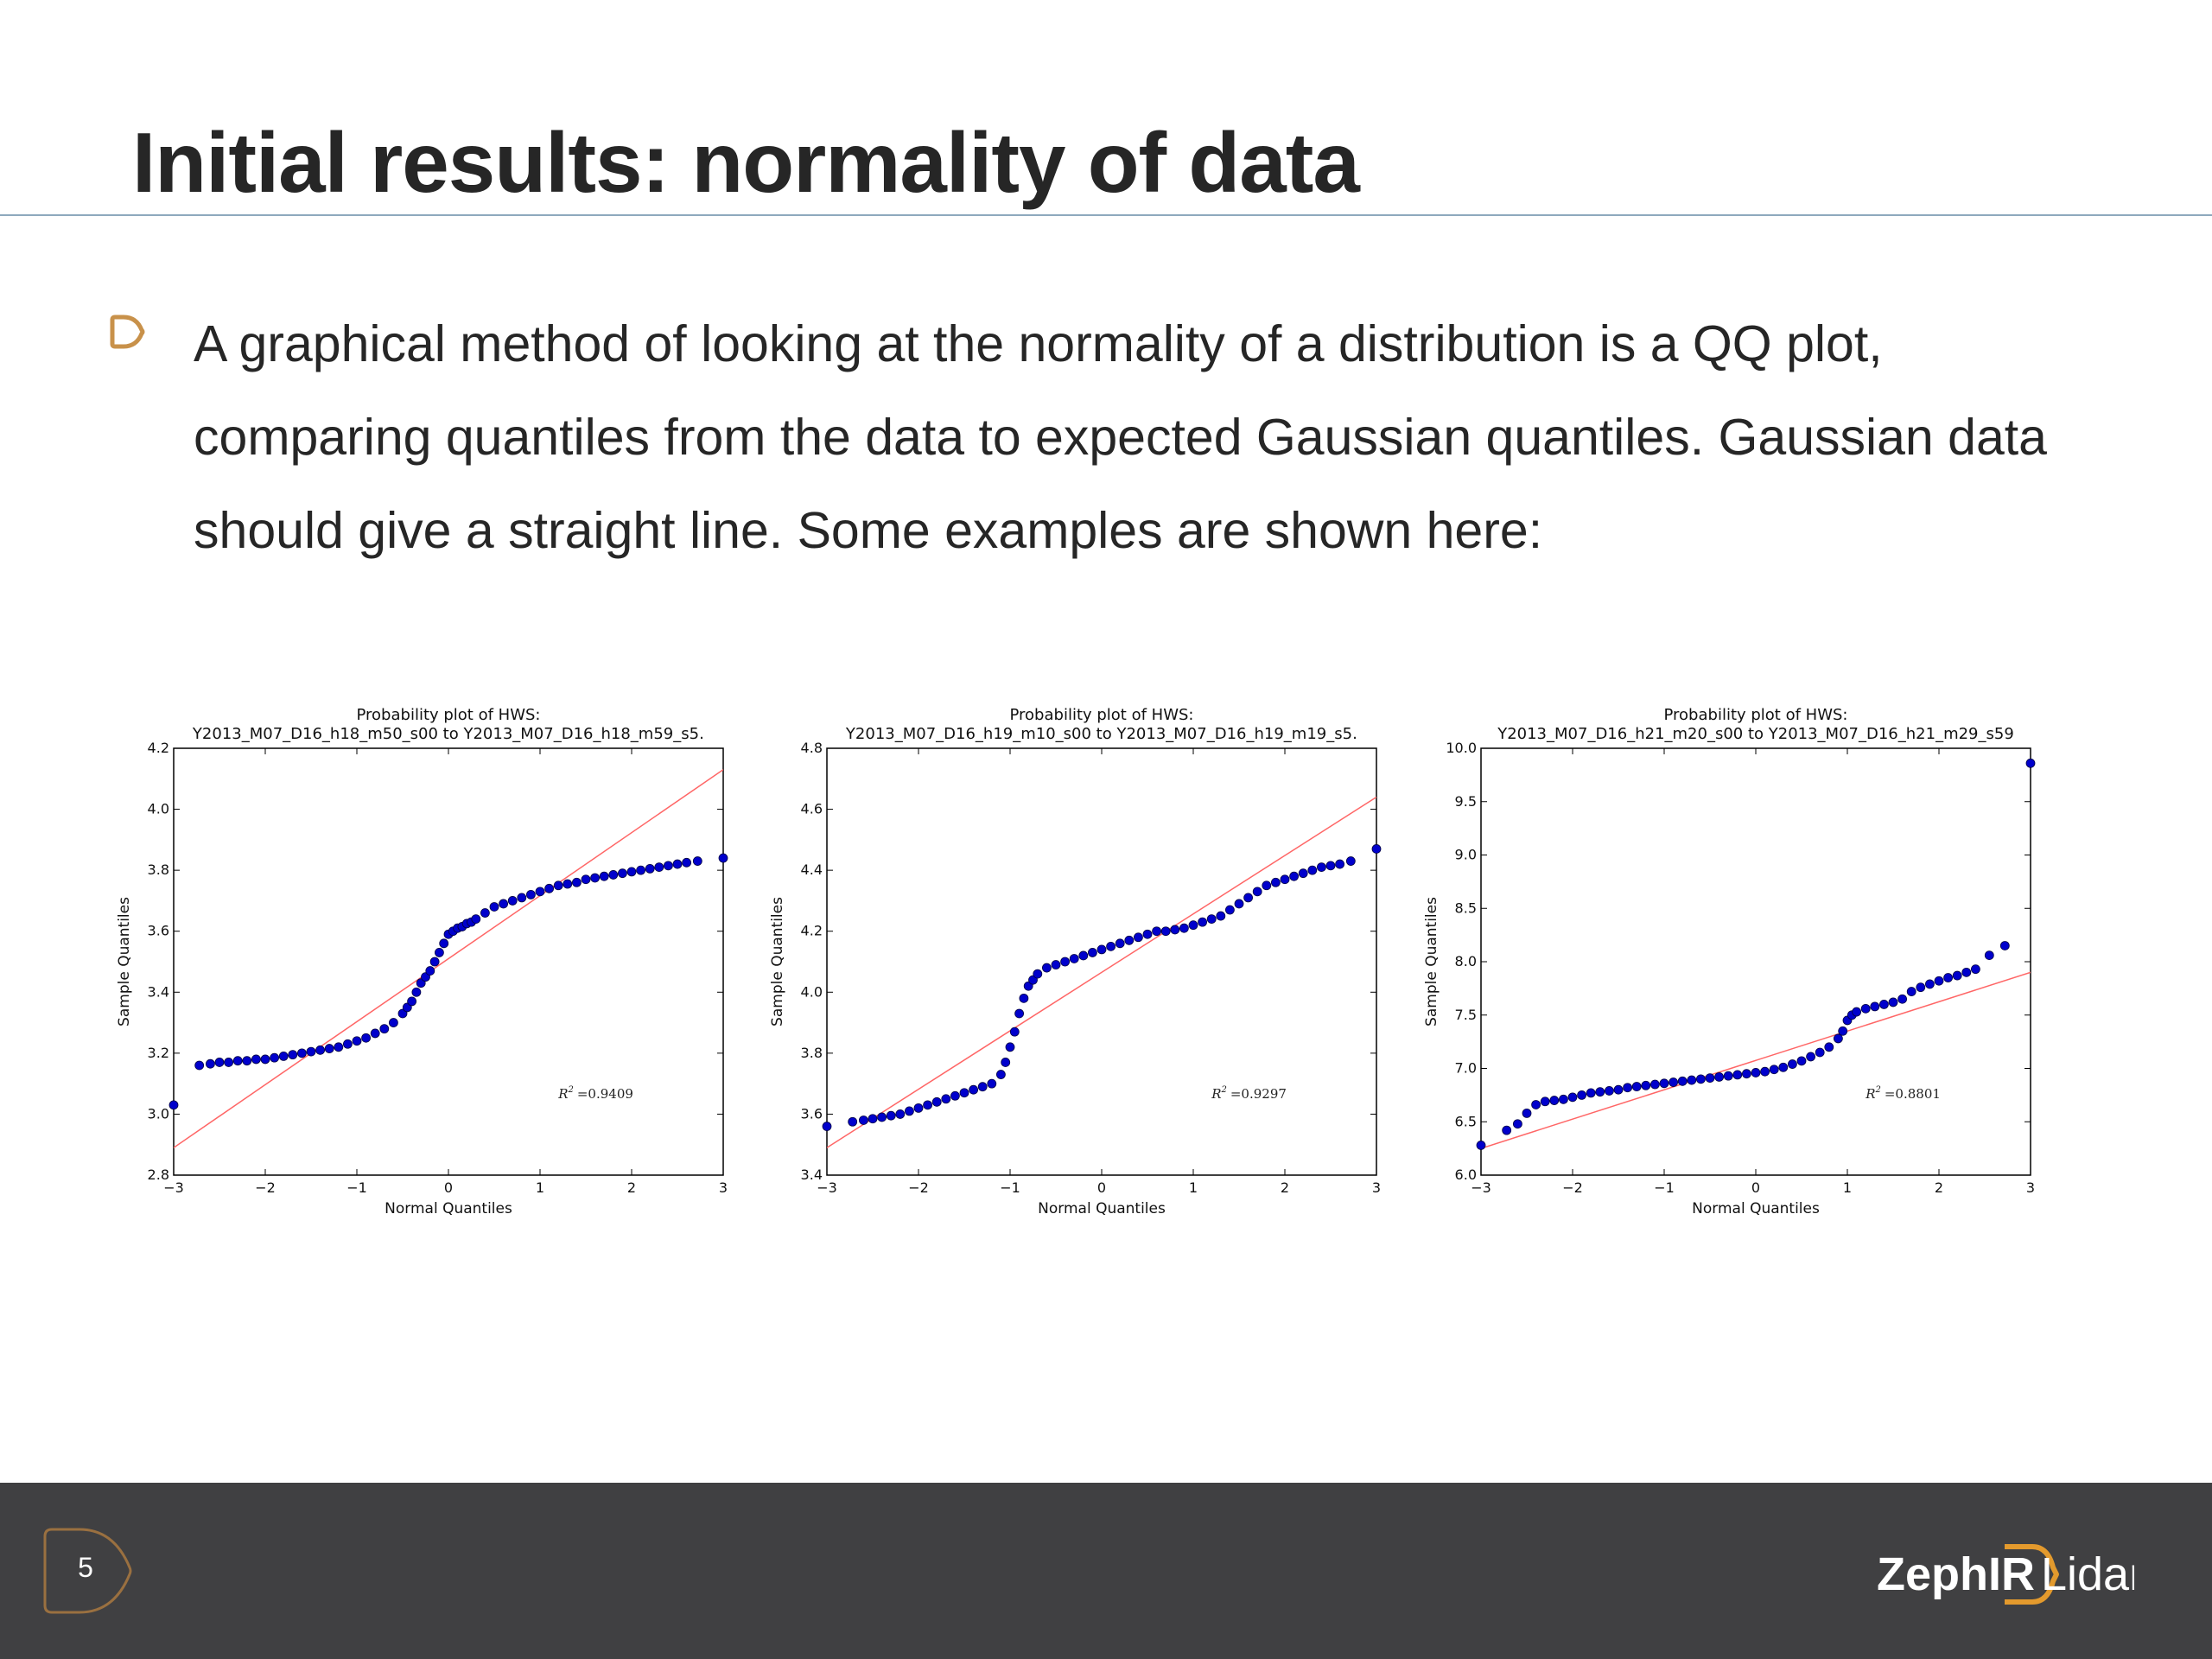 Image resolution: width=2212 pixels, height=1659 pixels. I want to click on slide-title: Initial results: normality of data, so click(746, 162).